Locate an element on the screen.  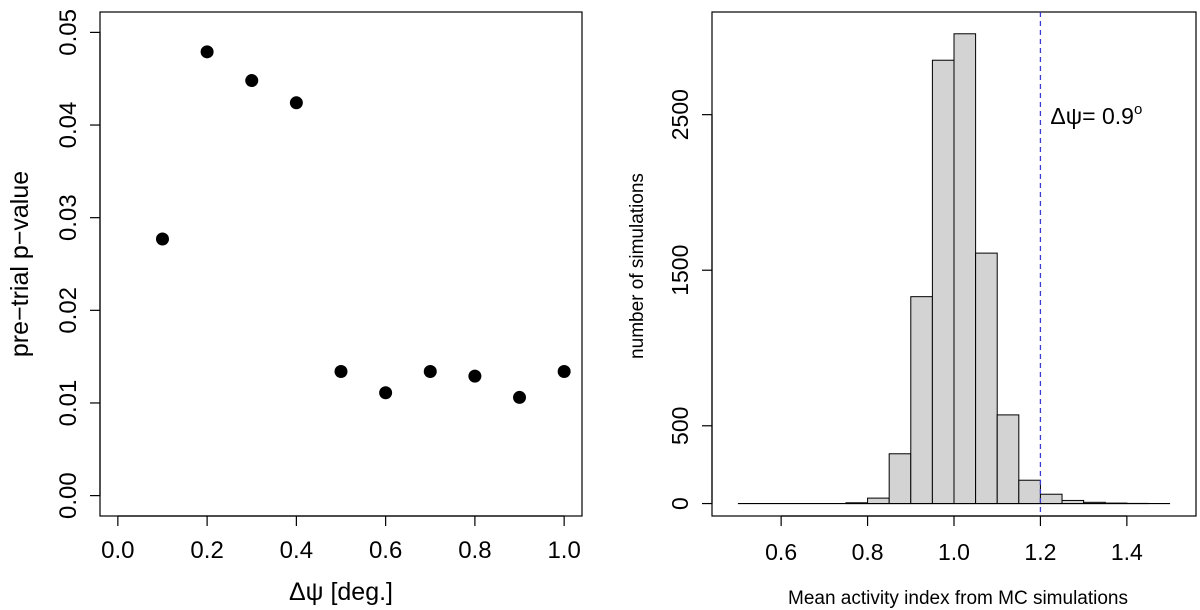
right-x-axis-label: Mean activity index from MC simulations is located at coordinates (958, 598).